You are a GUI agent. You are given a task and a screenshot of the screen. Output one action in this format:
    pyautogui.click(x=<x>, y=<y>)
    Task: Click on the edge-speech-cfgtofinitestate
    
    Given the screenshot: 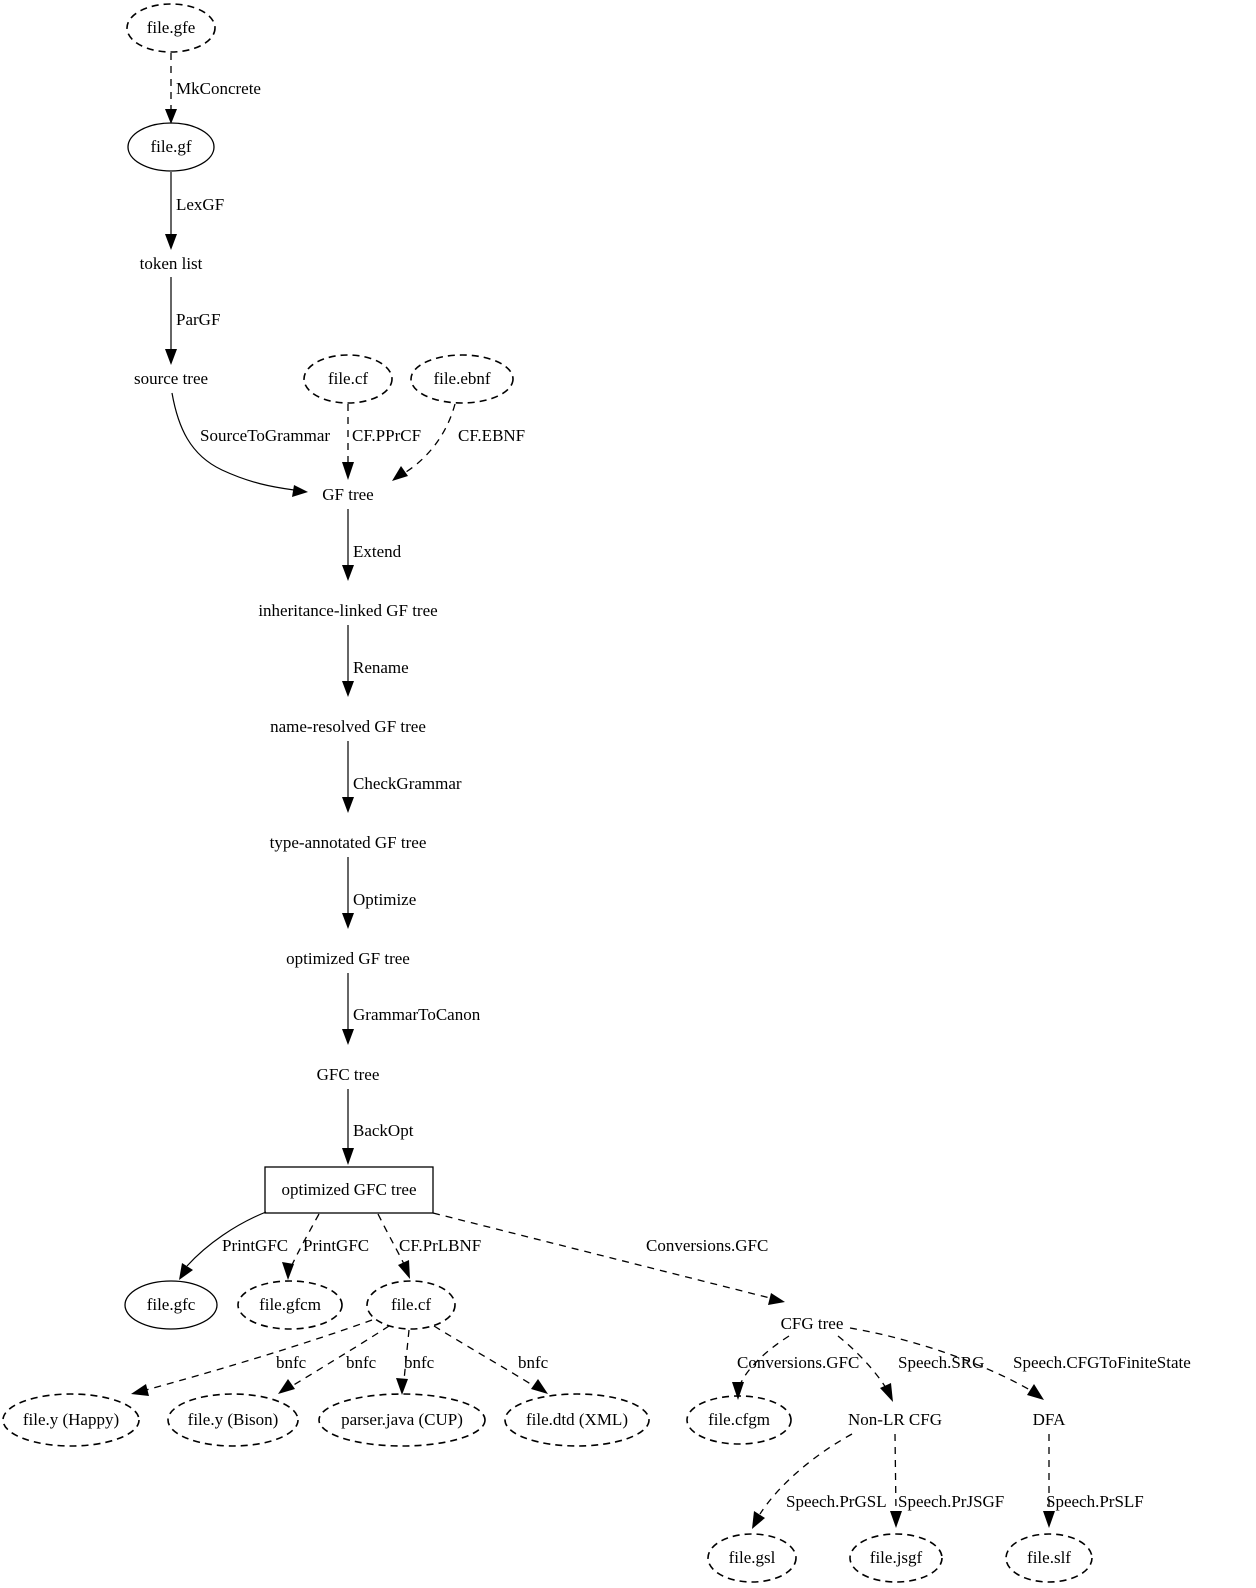 What is the action you would take?
    pyautogui.click(x=946, y=1363)
    